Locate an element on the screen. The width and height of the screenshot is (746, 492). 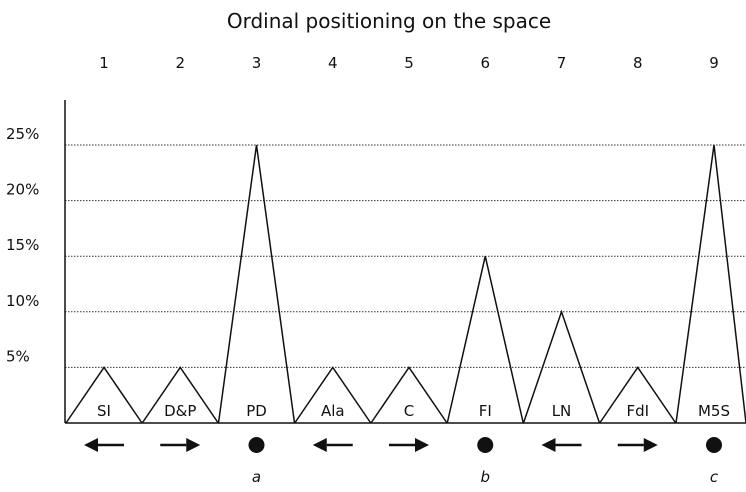
y-tick-label: 15% is located at coordinates (22, 245).